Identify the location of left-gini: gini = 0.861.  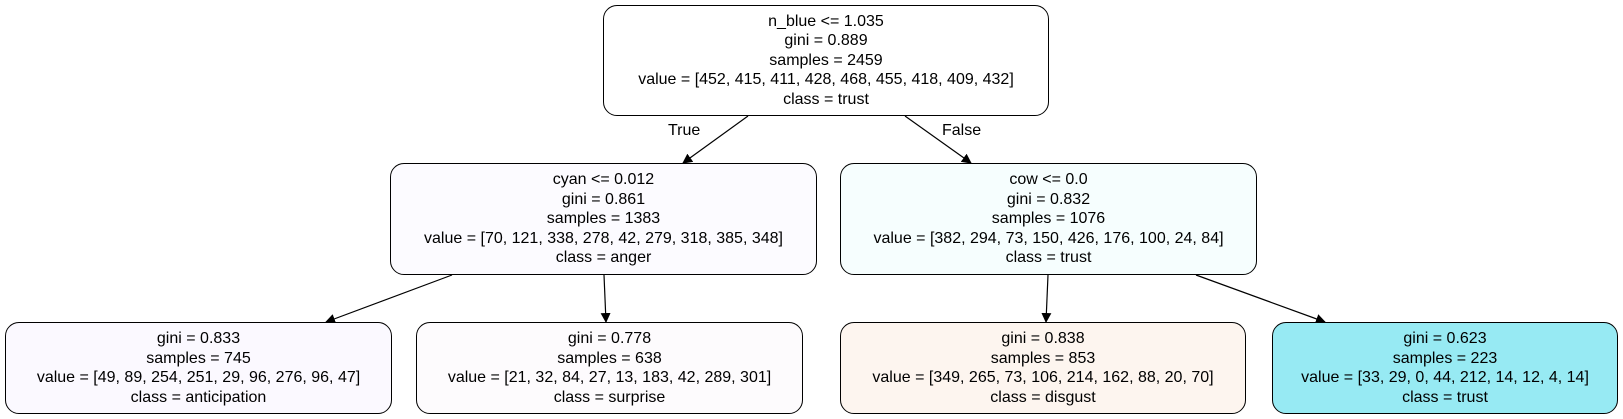
(603, 199).